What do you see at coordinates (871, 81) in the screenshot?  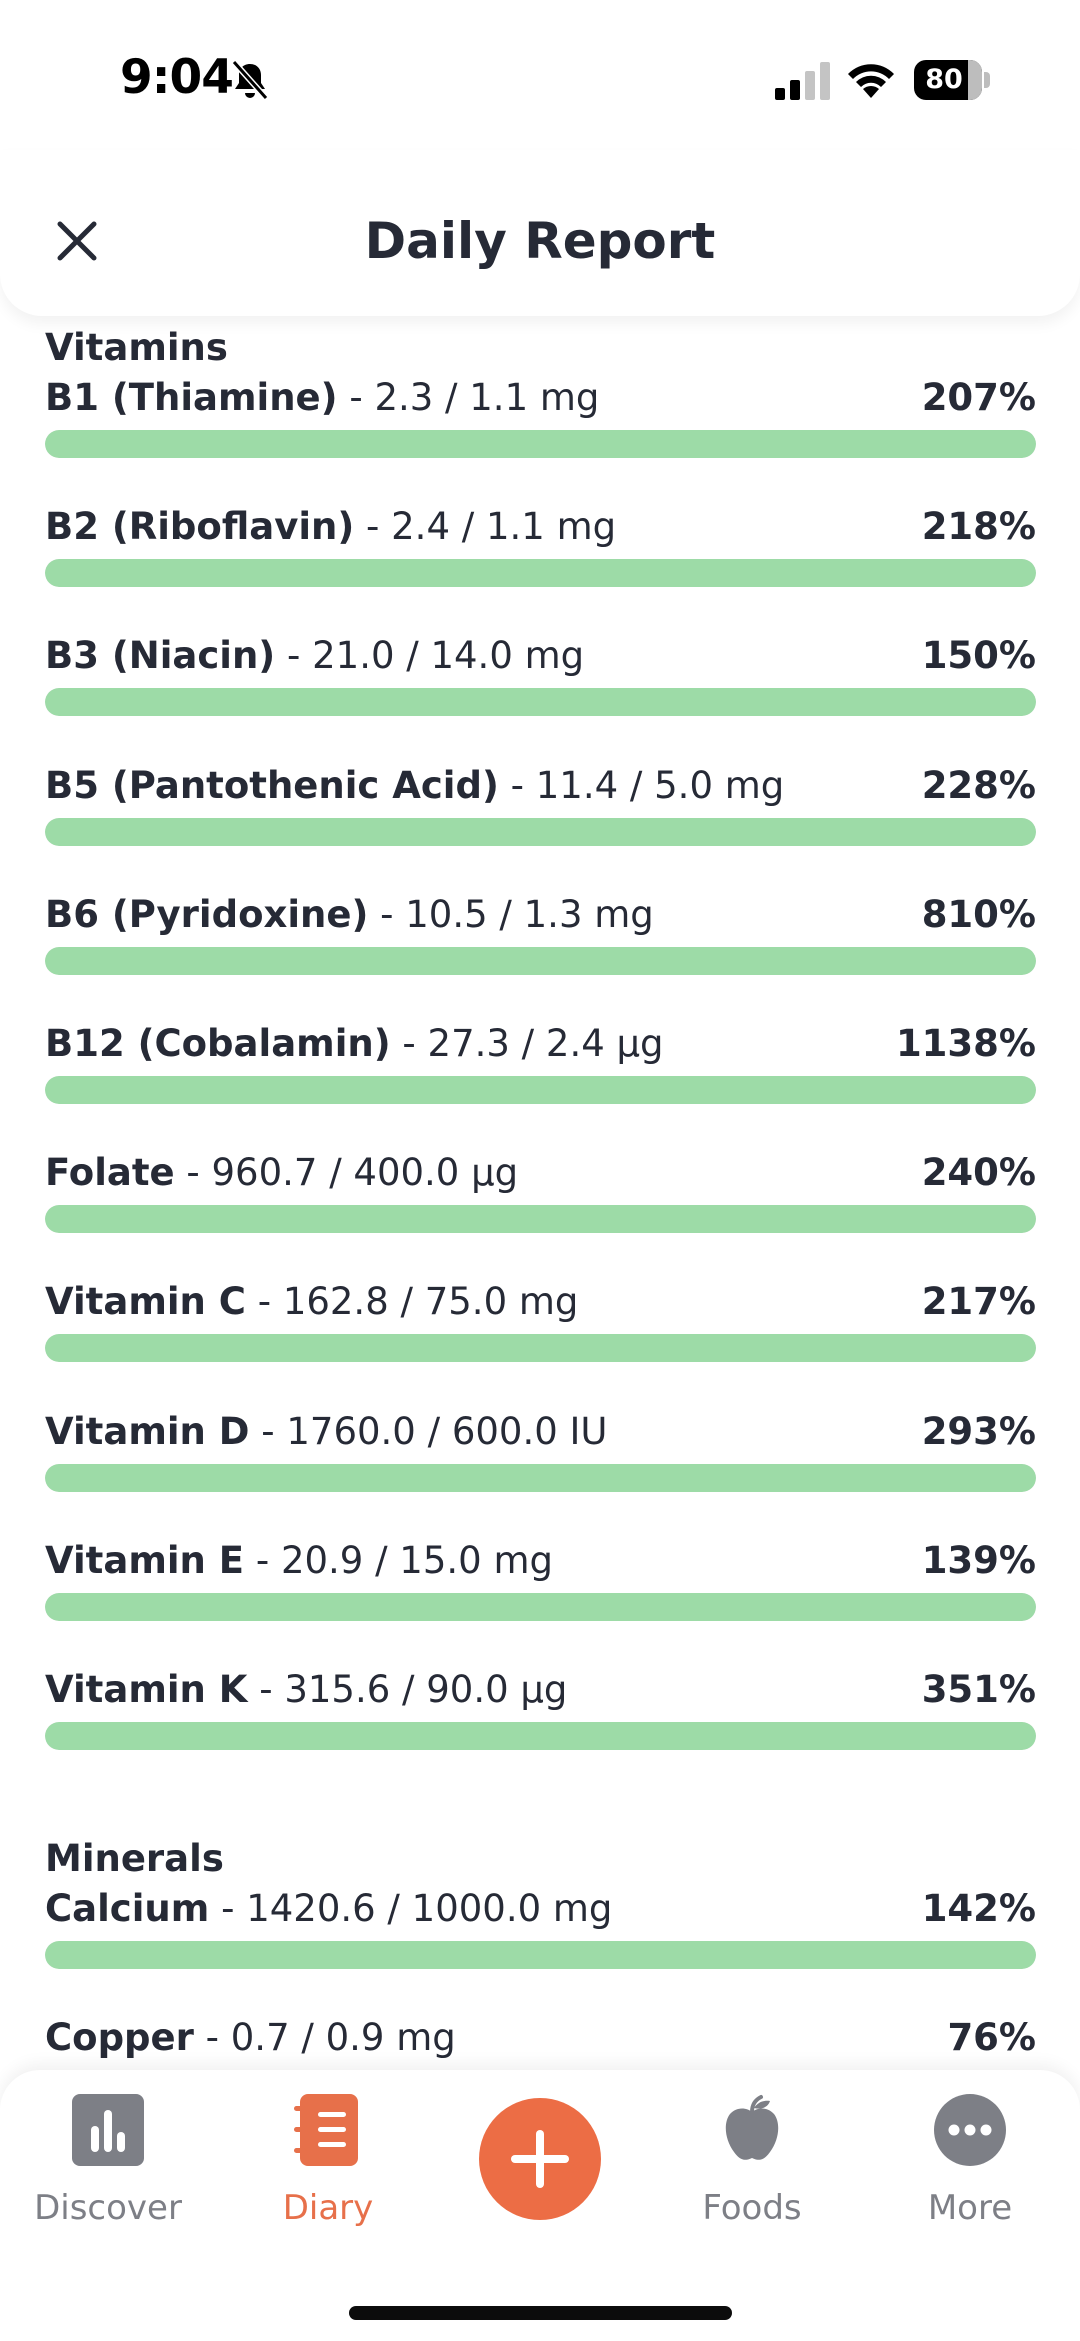 I see `wifi-icon` at bounding box center [871, 81].